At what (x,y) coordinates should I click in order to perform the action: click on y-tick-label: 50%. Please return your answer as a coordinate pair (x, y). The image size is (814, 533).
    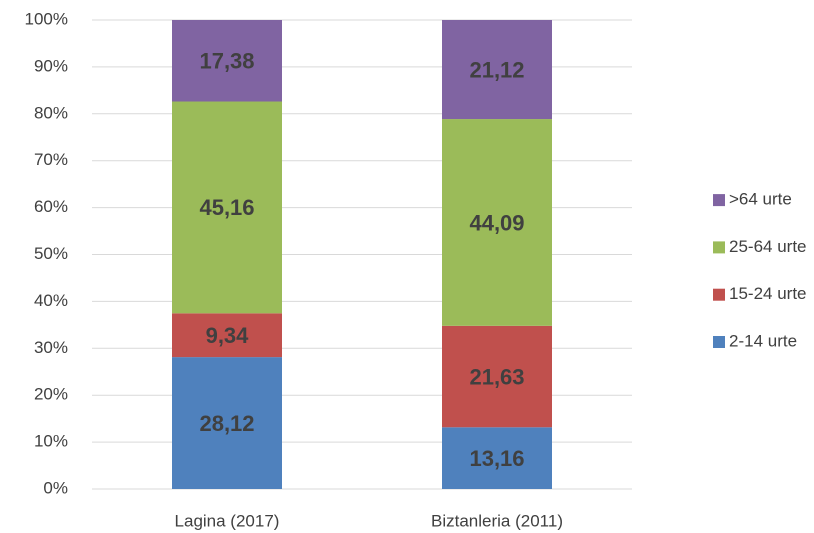
    Looking at the image, I should click on (51, 253).